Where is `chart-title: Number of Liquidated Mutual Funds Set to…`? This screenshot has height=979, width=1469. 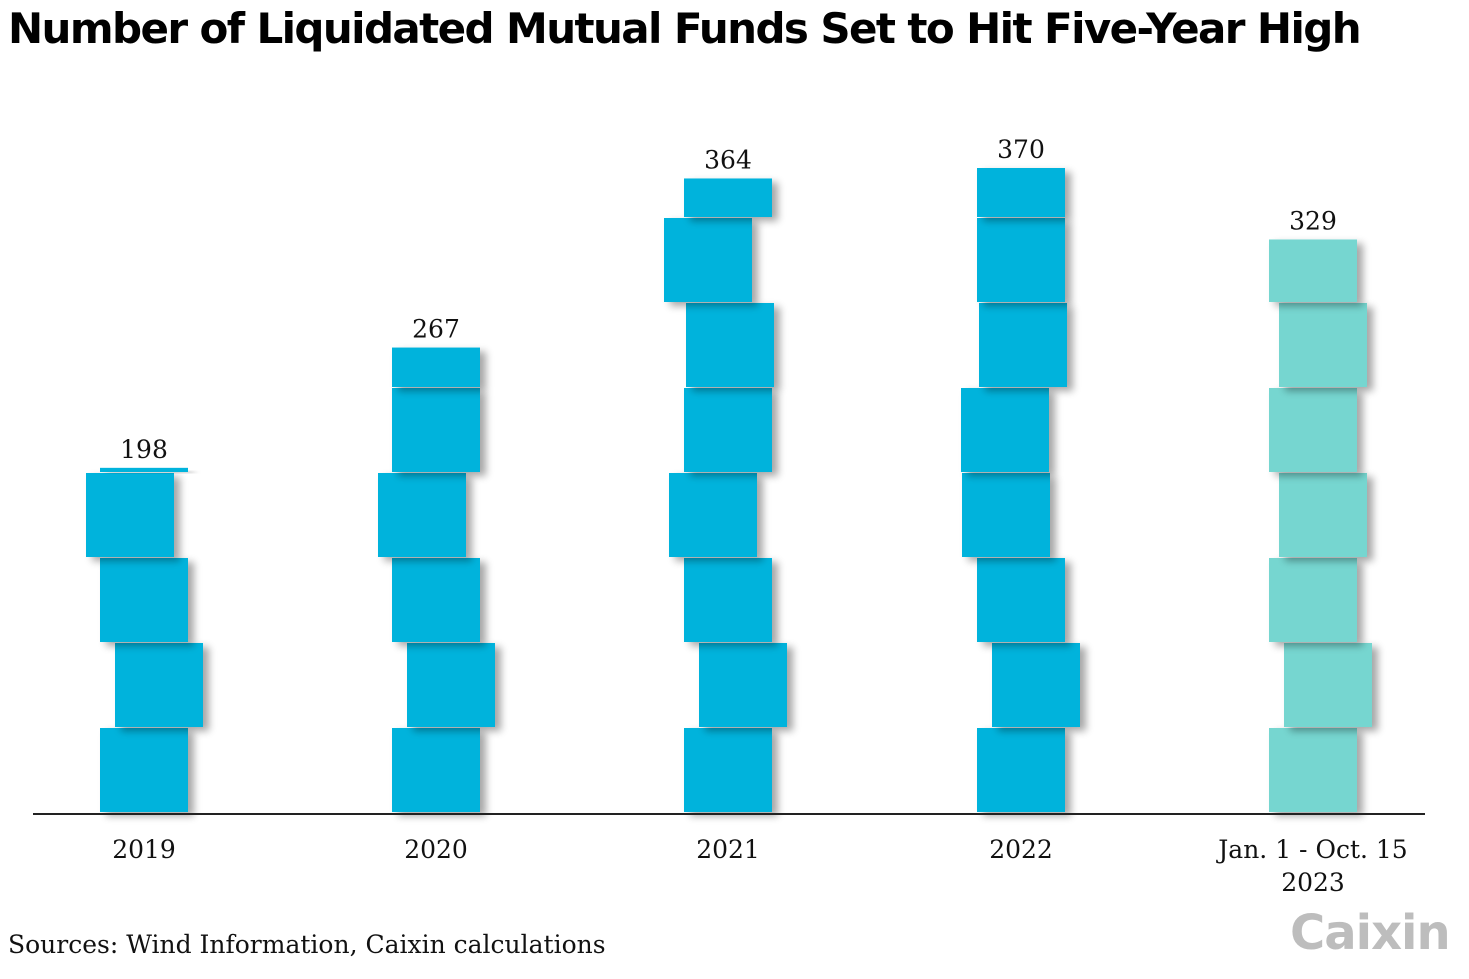
chart-title: Number of Liquidated Mutual Funds Set to… is located at coordinates (685, 28).